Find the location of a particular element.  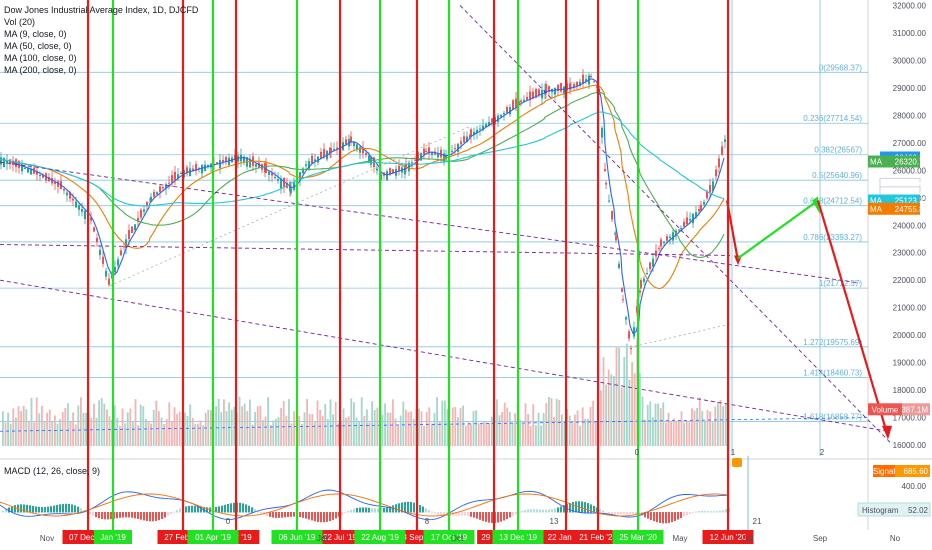

price-axis-tick: 26000.00 is located at coordinates (910, 170).